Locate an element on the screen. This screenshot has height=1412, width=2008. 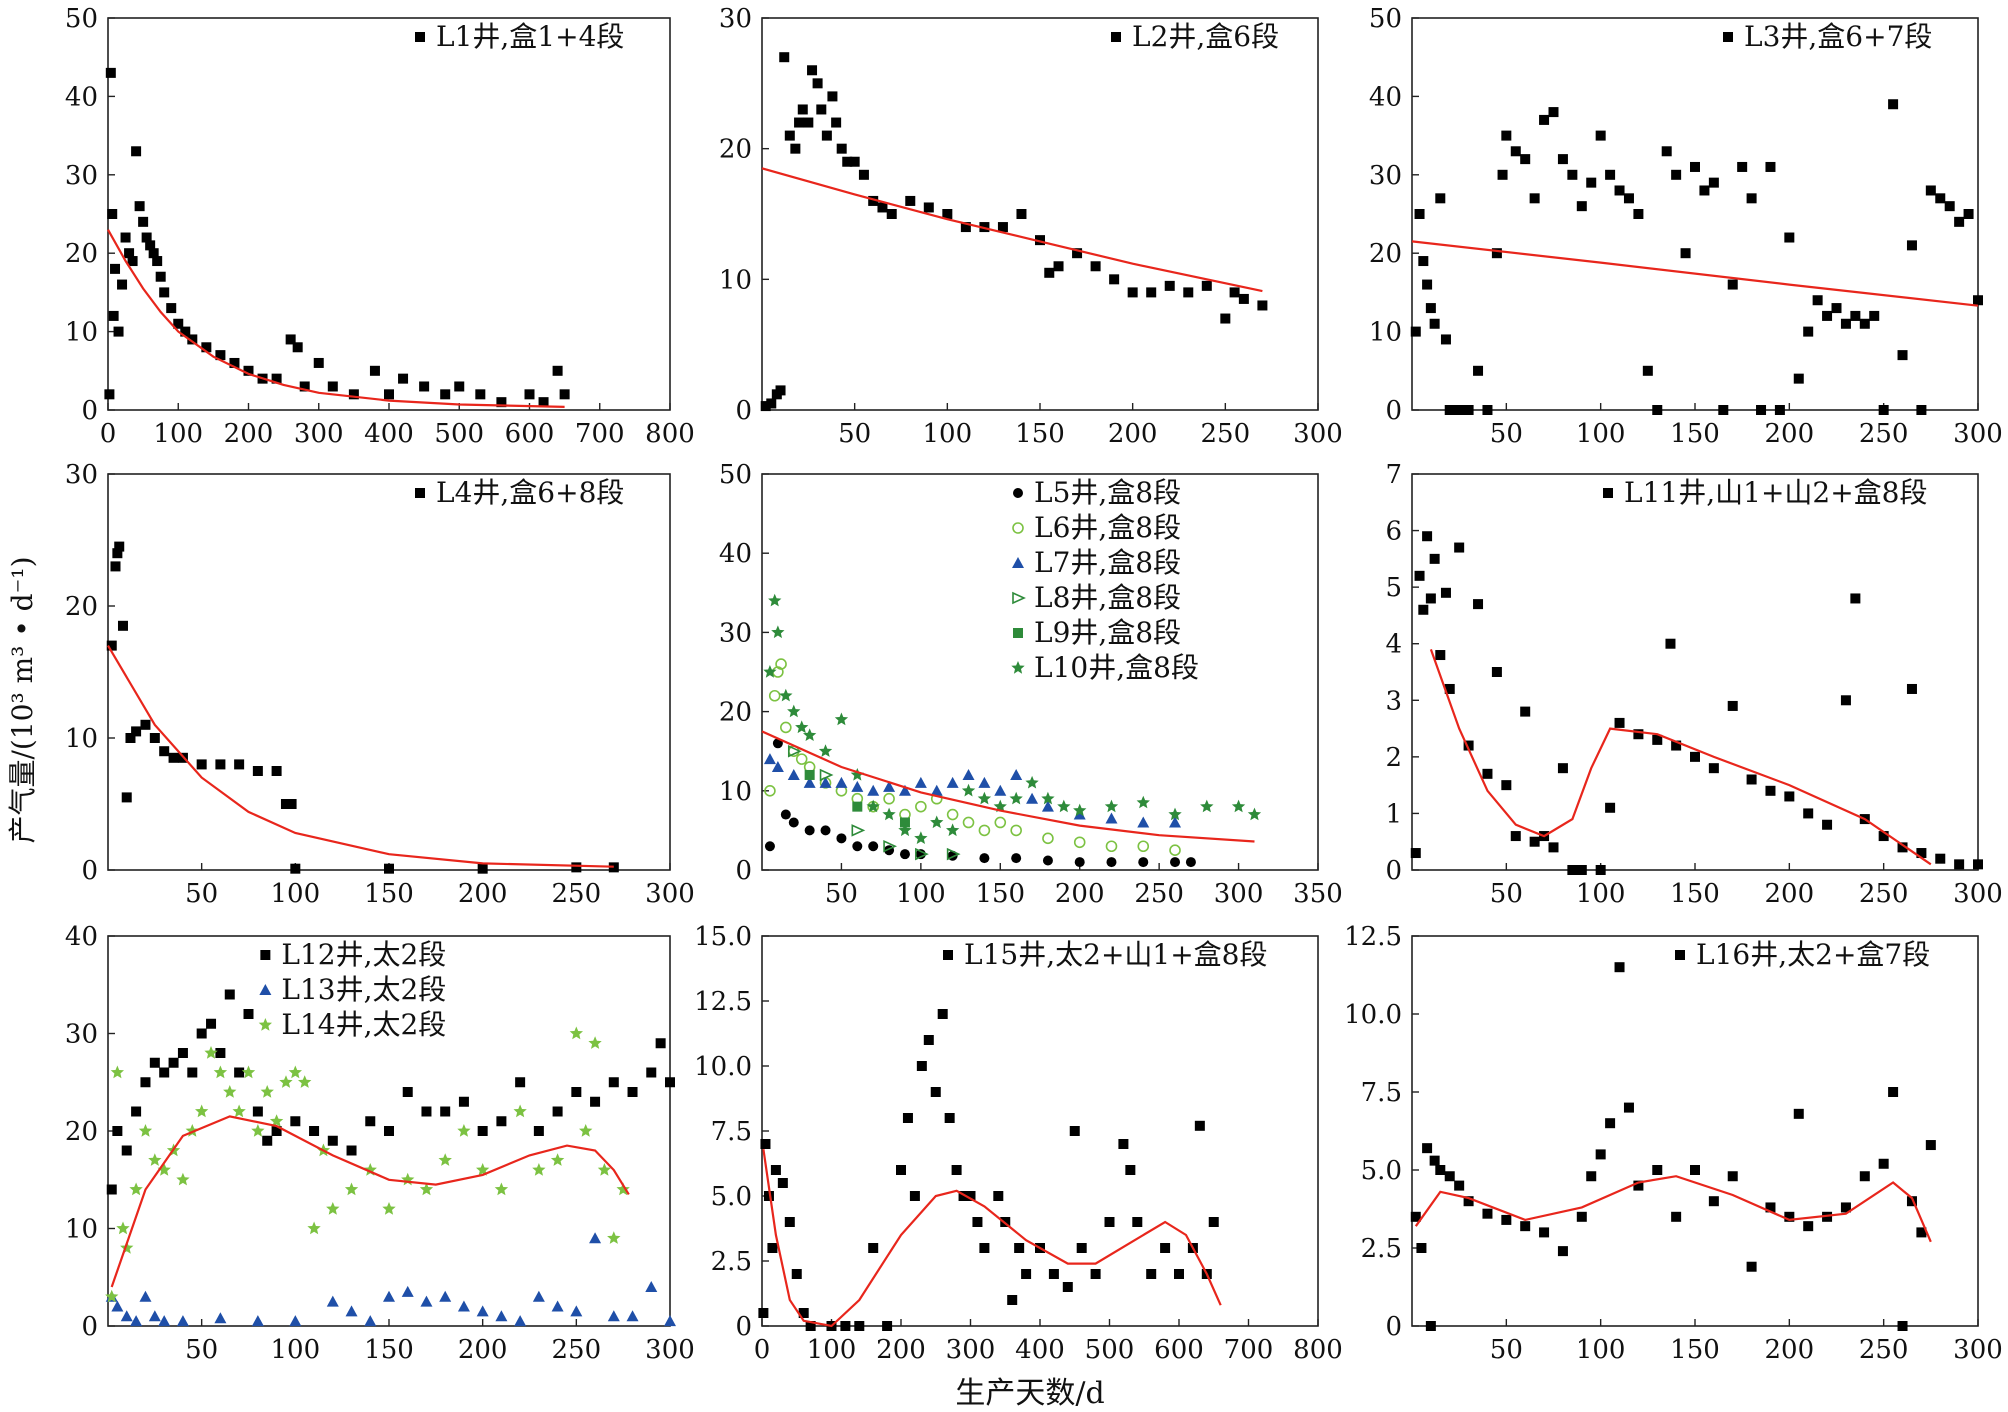
panel-7-y-tick-label: 40 is located at coordinates (81, 937).